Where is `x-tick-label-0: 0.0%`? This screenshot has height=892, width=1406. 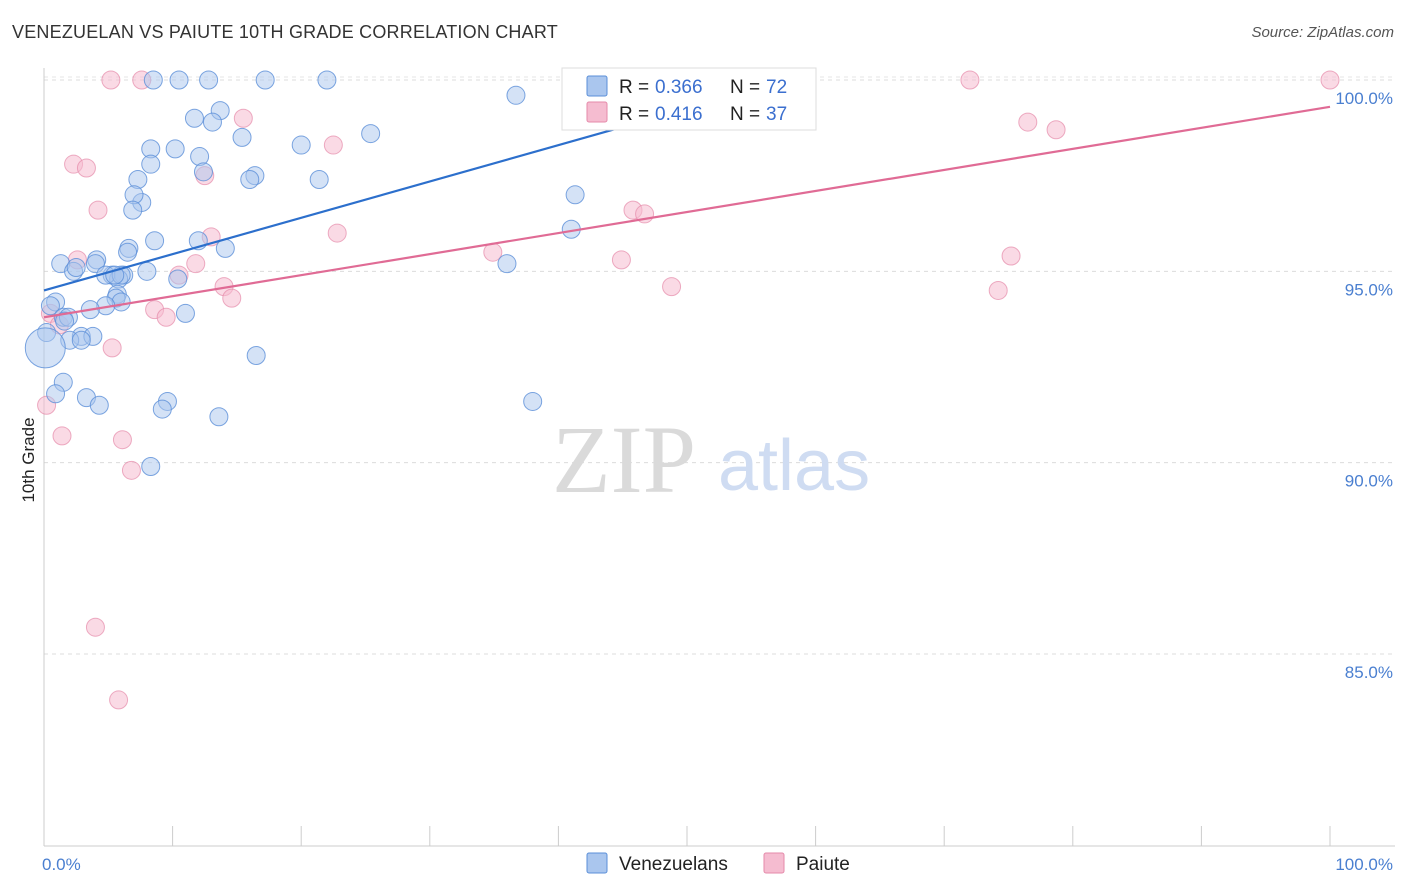
x-tick-label-0: 0.0% is located at coordinates (61, 864).